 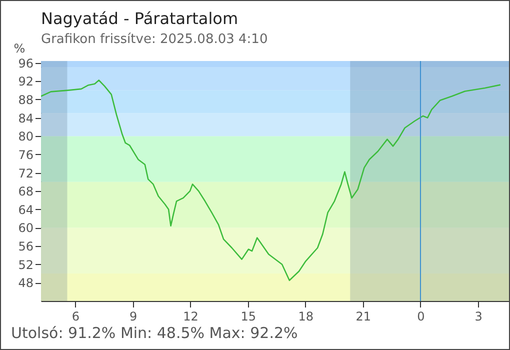 I want to click on y-tick-label: 96, so click(x=26, y=63).